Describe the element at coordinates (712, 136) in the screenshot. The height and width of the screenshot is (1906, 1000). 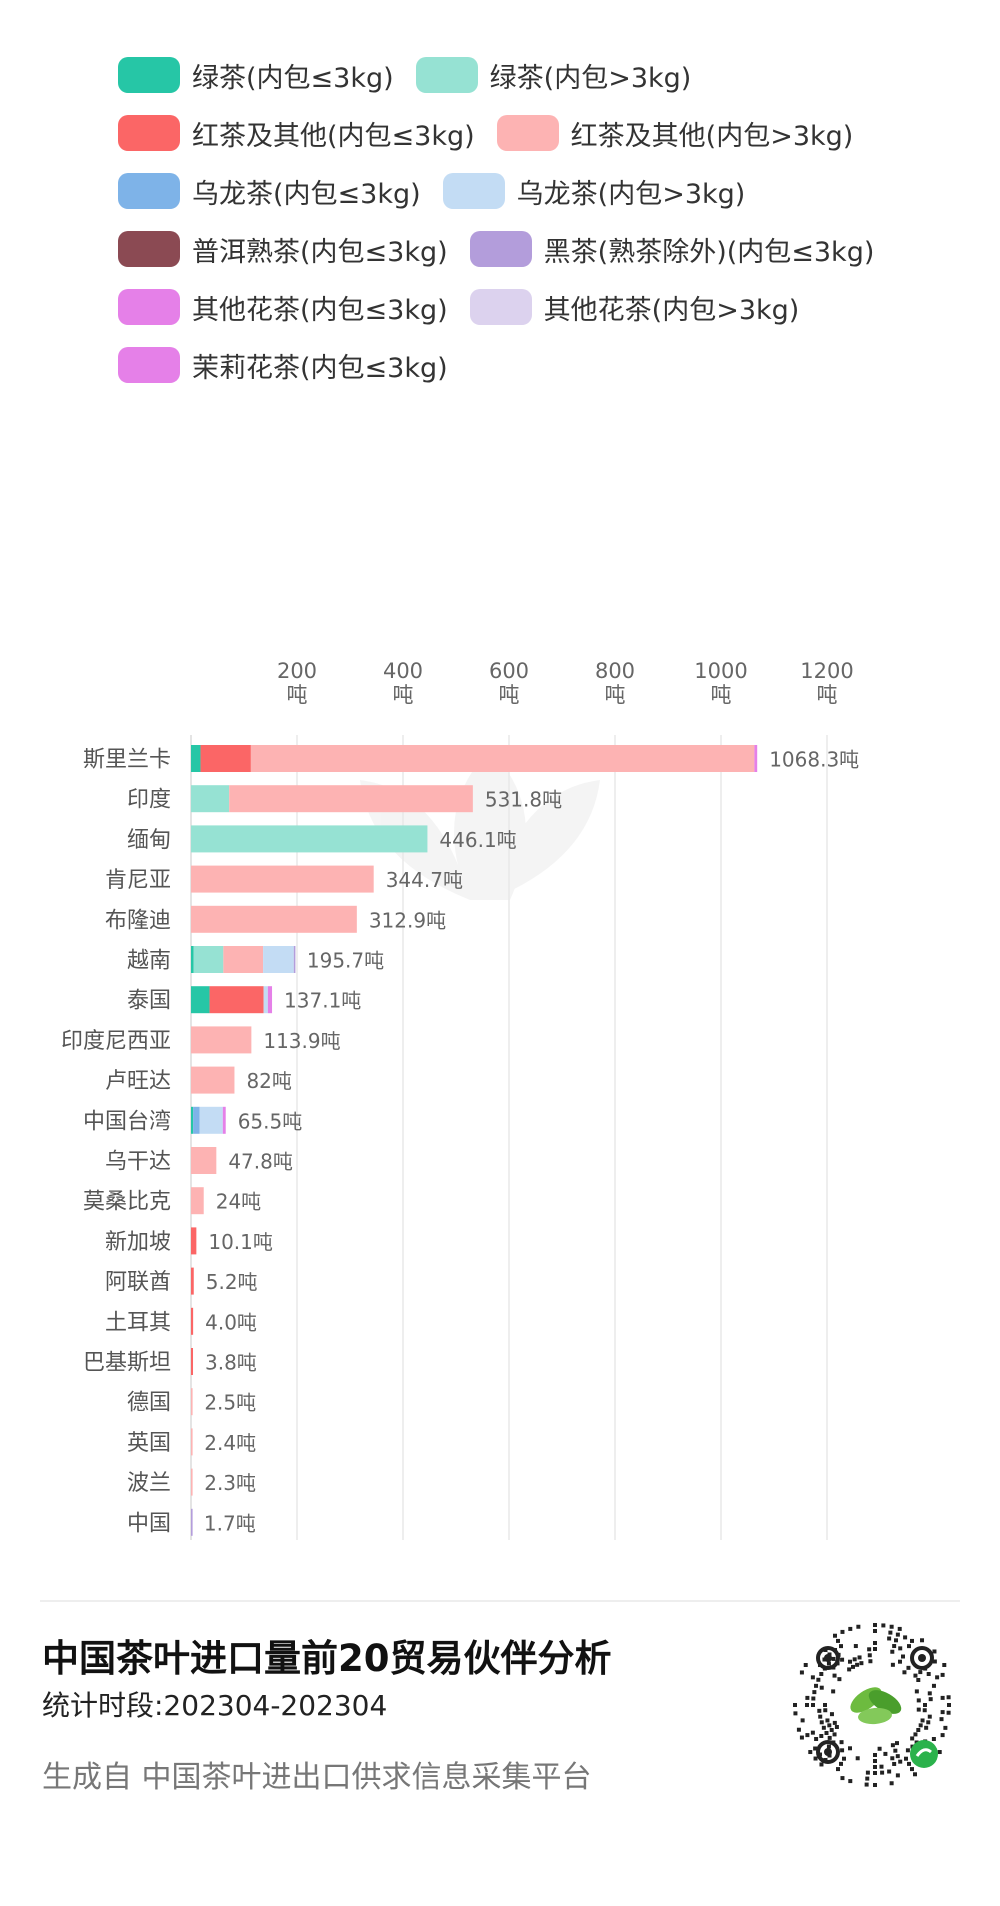
I see `legend-label: 红茶及其他(内包>3kg)` at that location.